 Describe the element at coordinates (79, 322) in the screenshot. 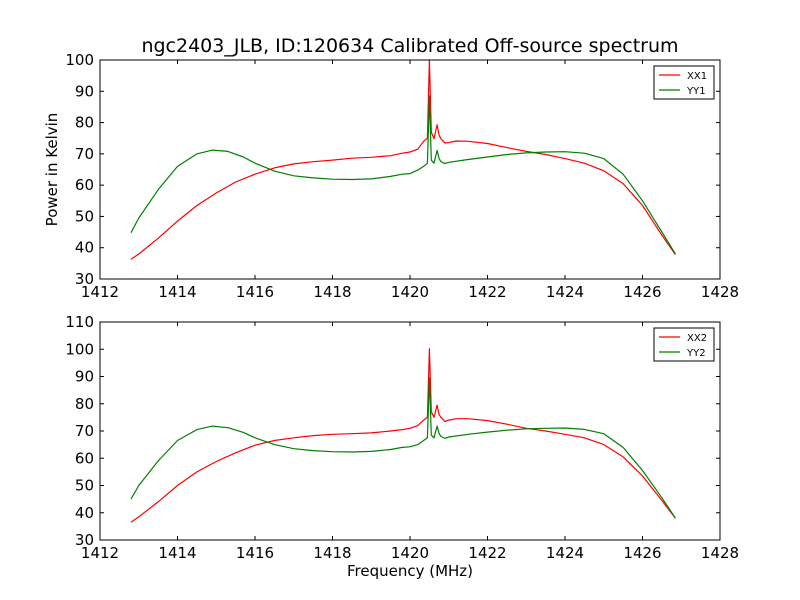

I see `y-tick-label: 110` at that location.